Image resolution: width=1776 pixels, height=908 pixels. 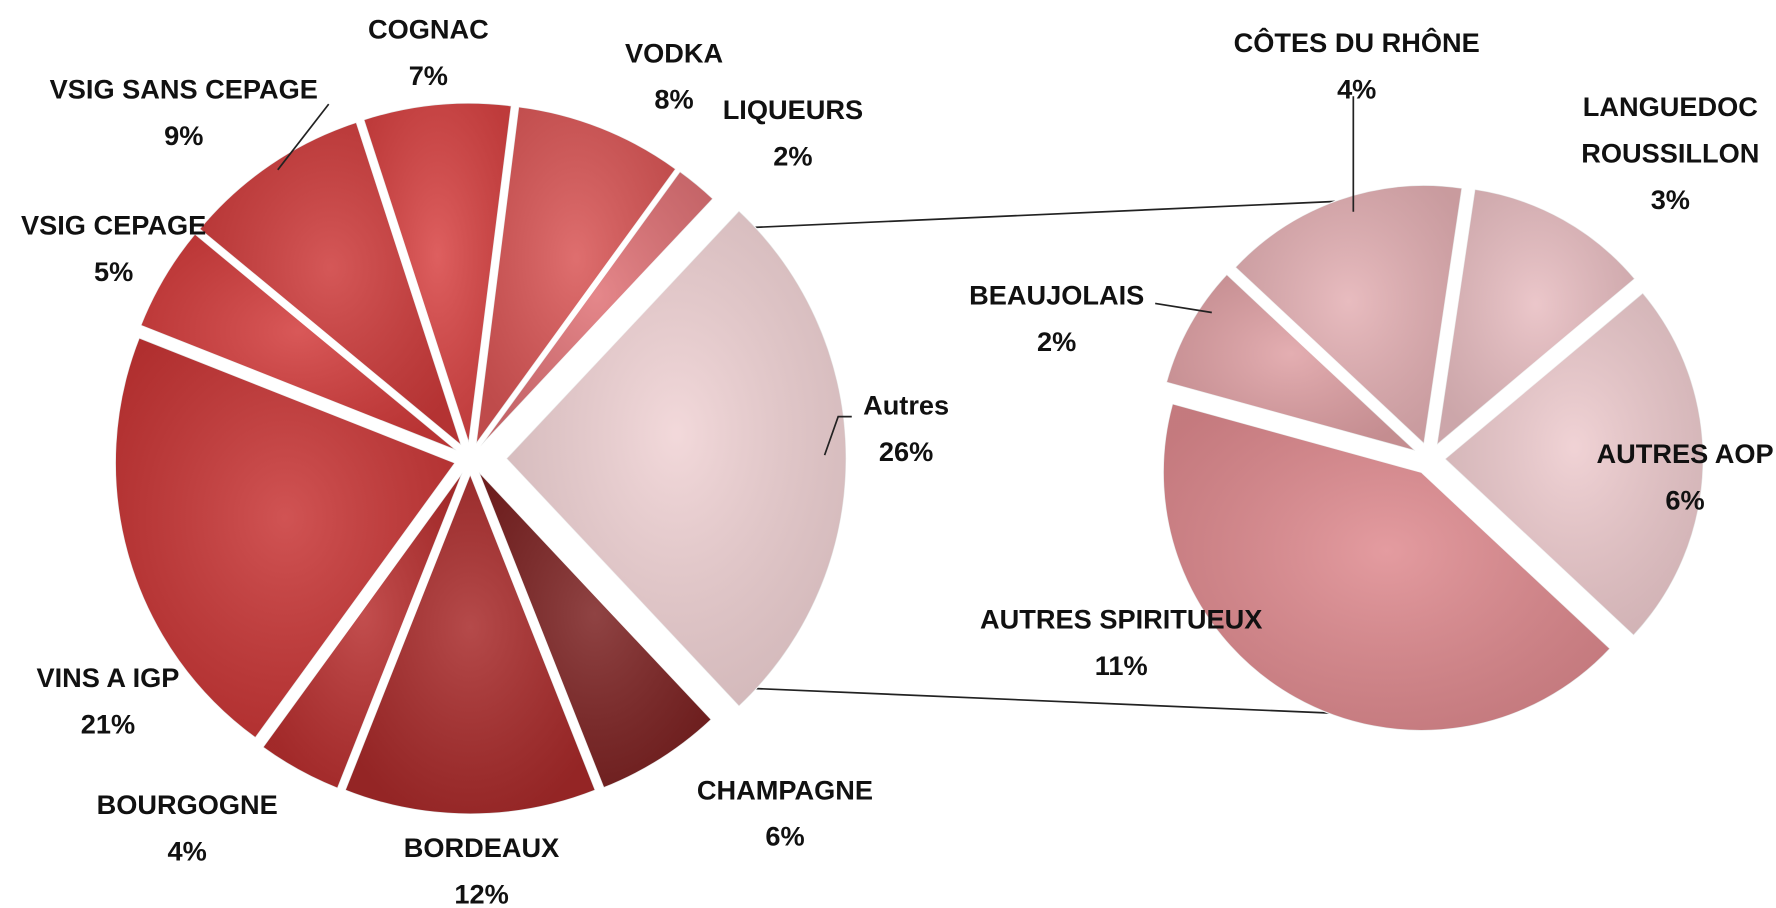 I want to click on data-label: VSIG SANS CEPAGE 9%, so click(x=184, y=113).